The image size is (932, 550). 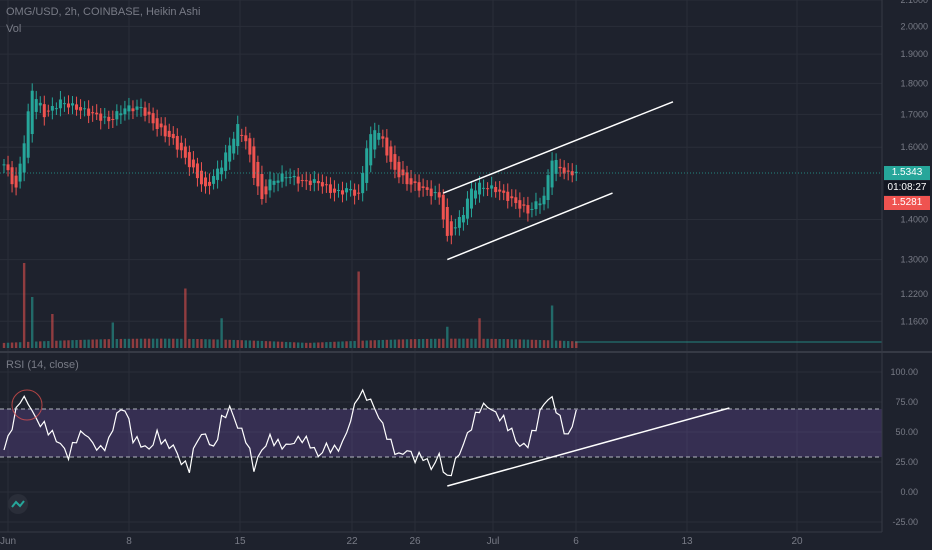 I want to click on channel-trendlines, so click(x=558, y=181).